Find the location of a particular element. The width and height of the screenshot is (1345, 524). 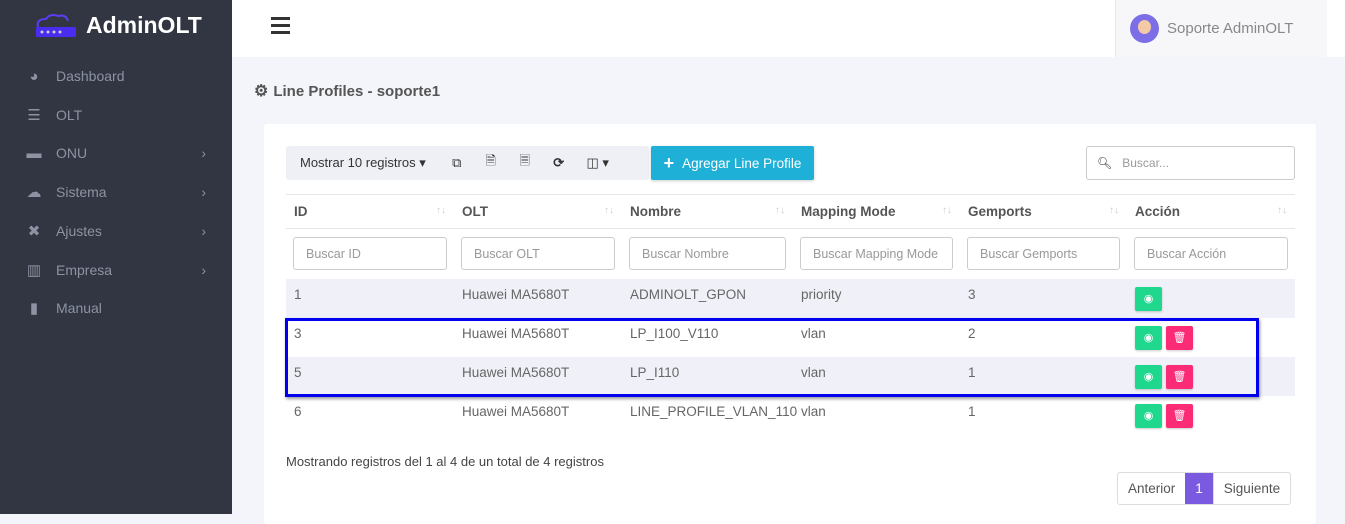

column-header: Nombre ↑↓ is located at coordinates (707, 211).